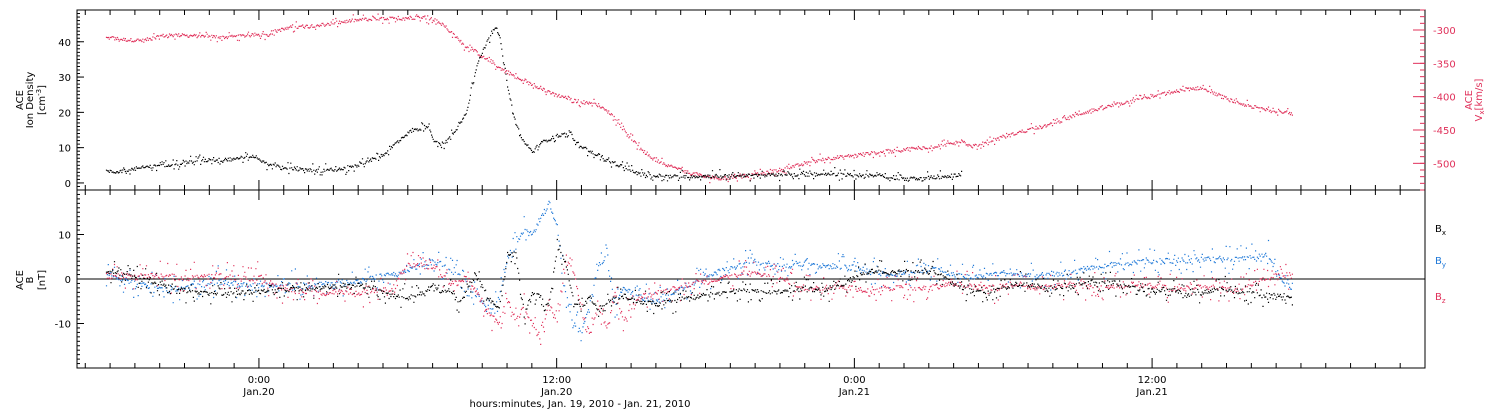 The width and height of the screenshot is (1500, 410). Describe the element at coordinates (20, 280) in the screenshot. I see `b-label-line1: ACE` at that location.